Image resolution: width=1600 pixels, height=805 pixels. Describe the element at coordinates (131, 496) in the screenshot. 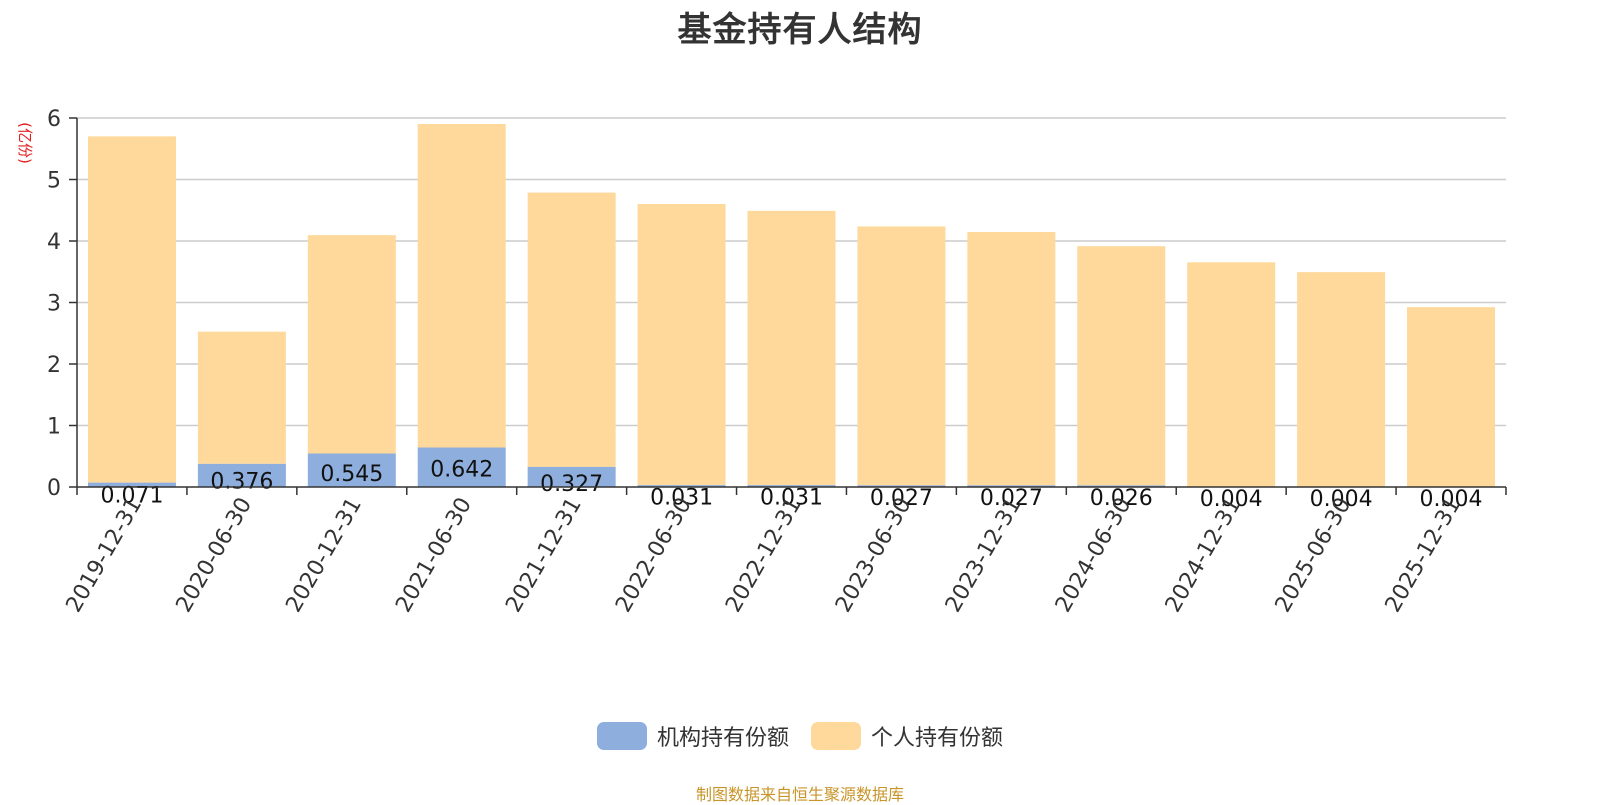

I see `data-label-institutional: 0.071` at that location.